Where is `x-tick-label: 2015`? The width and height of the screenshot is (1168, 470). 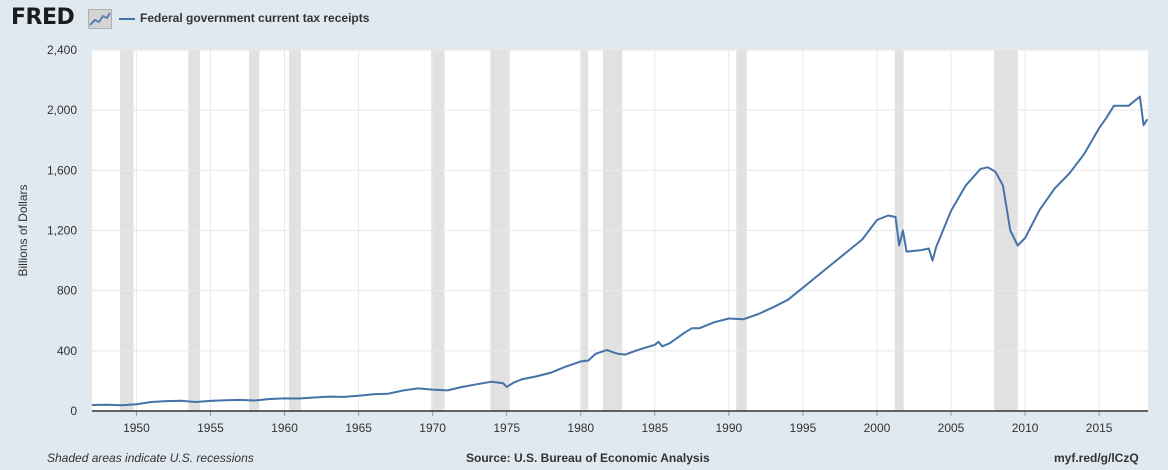
x-tick-label: 2015 is located at coordinates (1099, 428).